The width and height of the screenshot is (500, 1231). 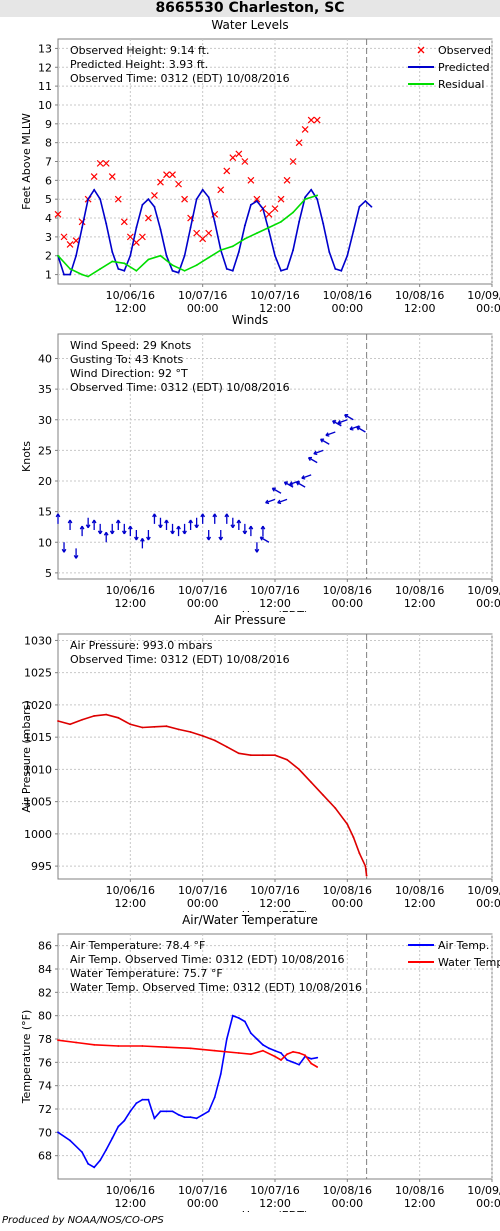 What do you see at coordinates (139, 50) in the screenshot?
I see `info-line: Observed Height: 9.14 ft.` at bounding box center [139, 50].